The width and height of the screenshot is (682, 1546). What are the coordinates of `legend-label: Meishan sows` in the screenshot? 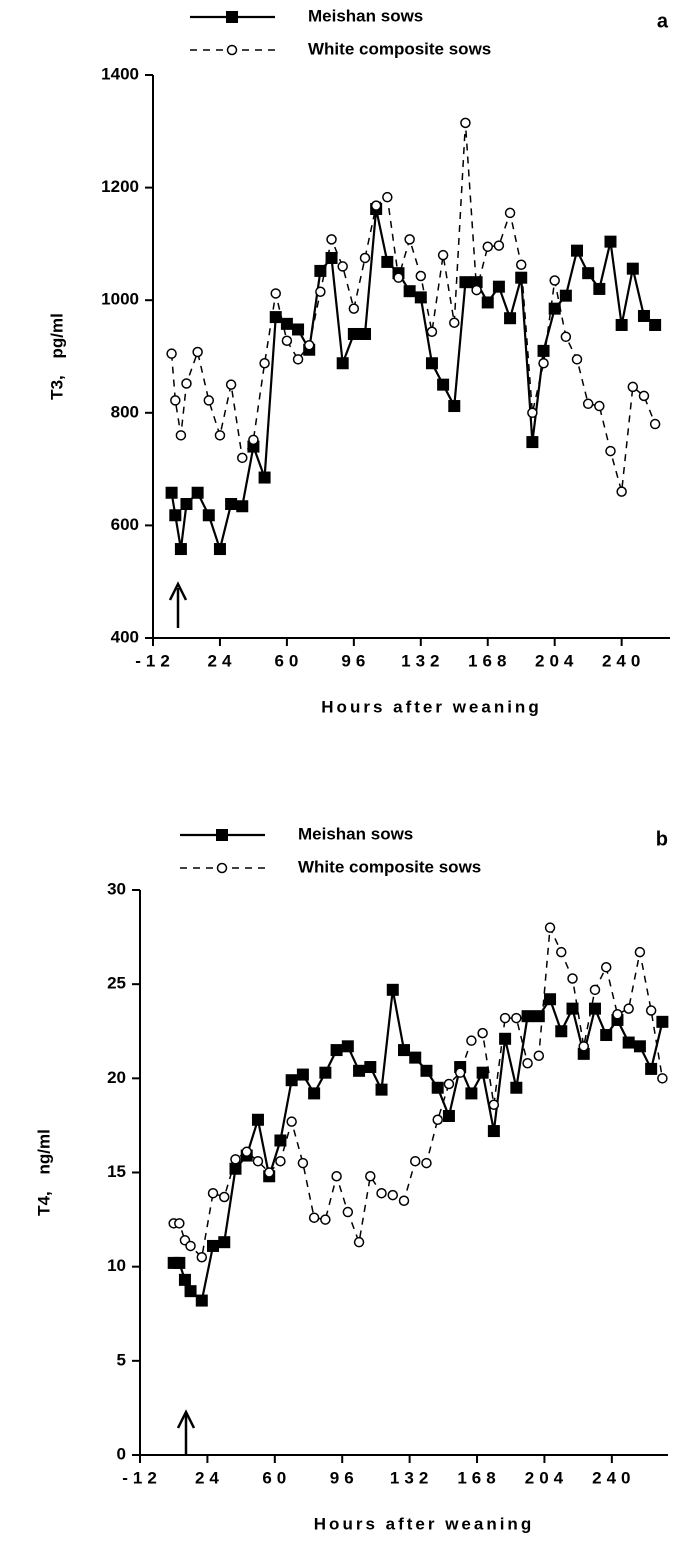 It's located at (355, 833).